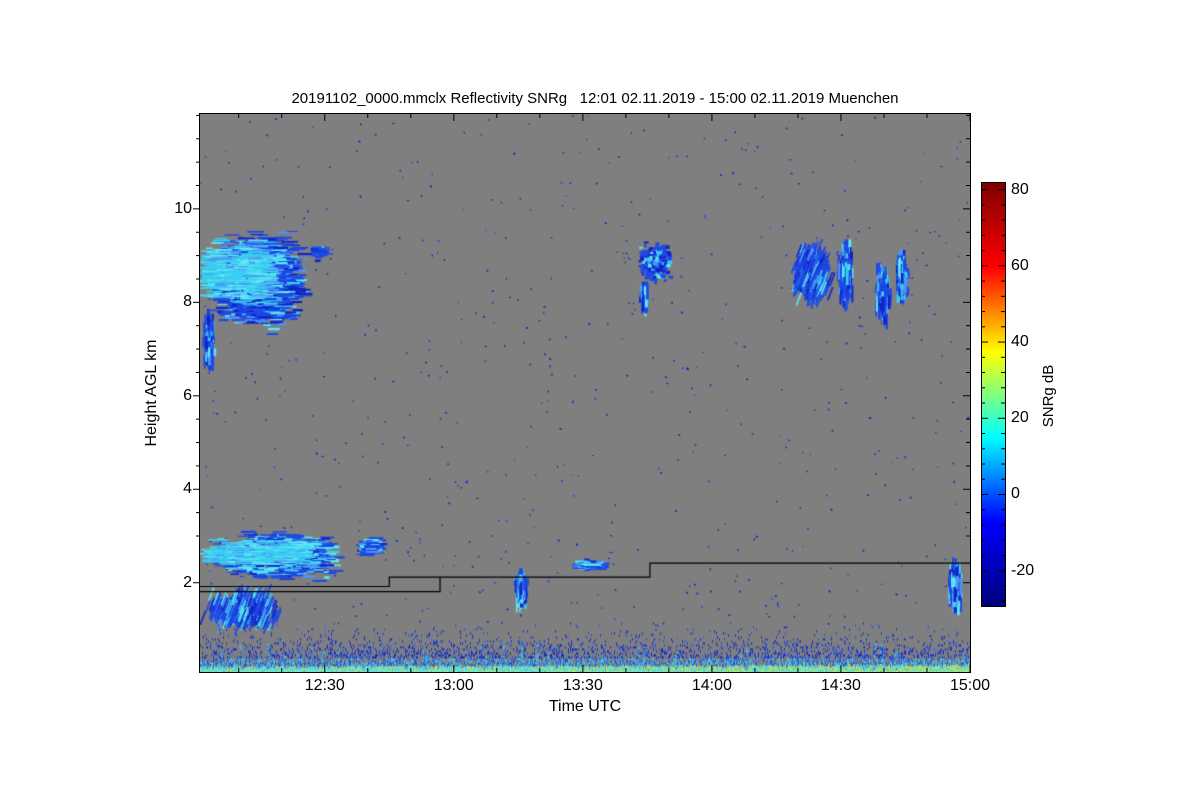 The height and width of the screenshot is (800, 1200). What do you see at coordinates (840, 685) in the screenshot?
I see `x-tick-label: 14:30` at bounding box center [840, 685].